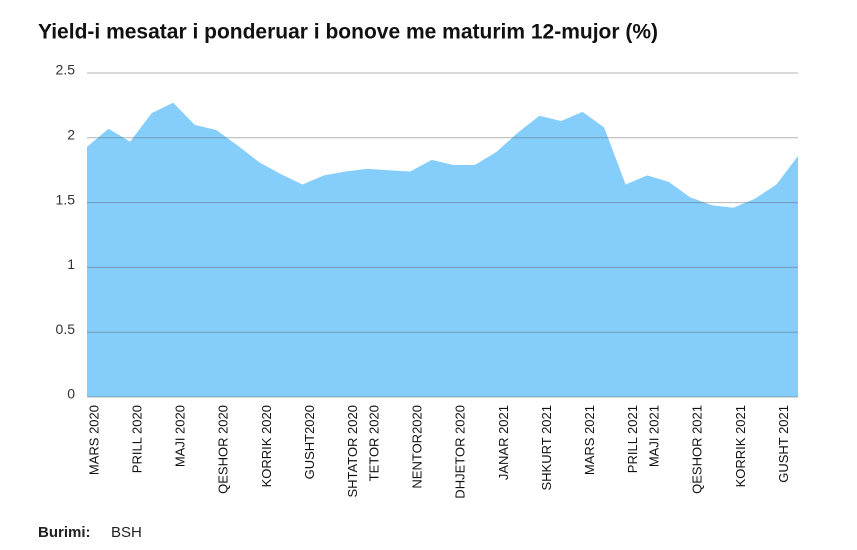 The width and height of the screenshot is (857, 550). Describe the element at coordinates (589, 440) in the screenshot. I see `x-tick-label: MARS 2021` at that location.